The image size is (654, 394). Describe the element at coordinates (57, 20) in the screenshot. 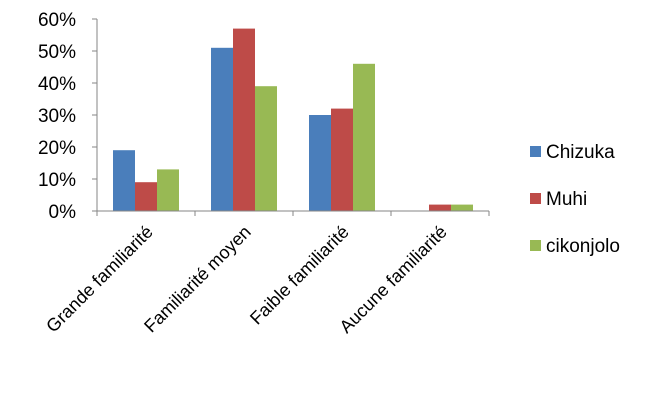

I see `y-tick-label: 60%` at that location.